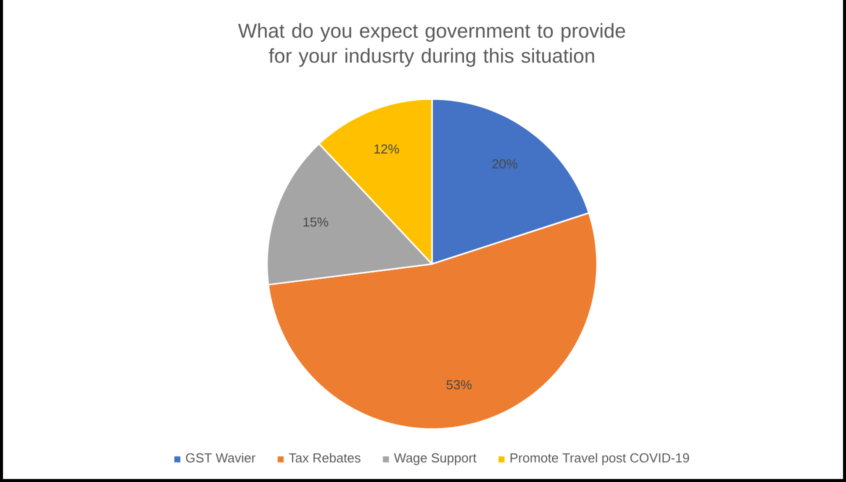  What do you see at coordinates (316, 222) in the screenshot?
I see `data-label: 15%` at bounding box center [316, 222].